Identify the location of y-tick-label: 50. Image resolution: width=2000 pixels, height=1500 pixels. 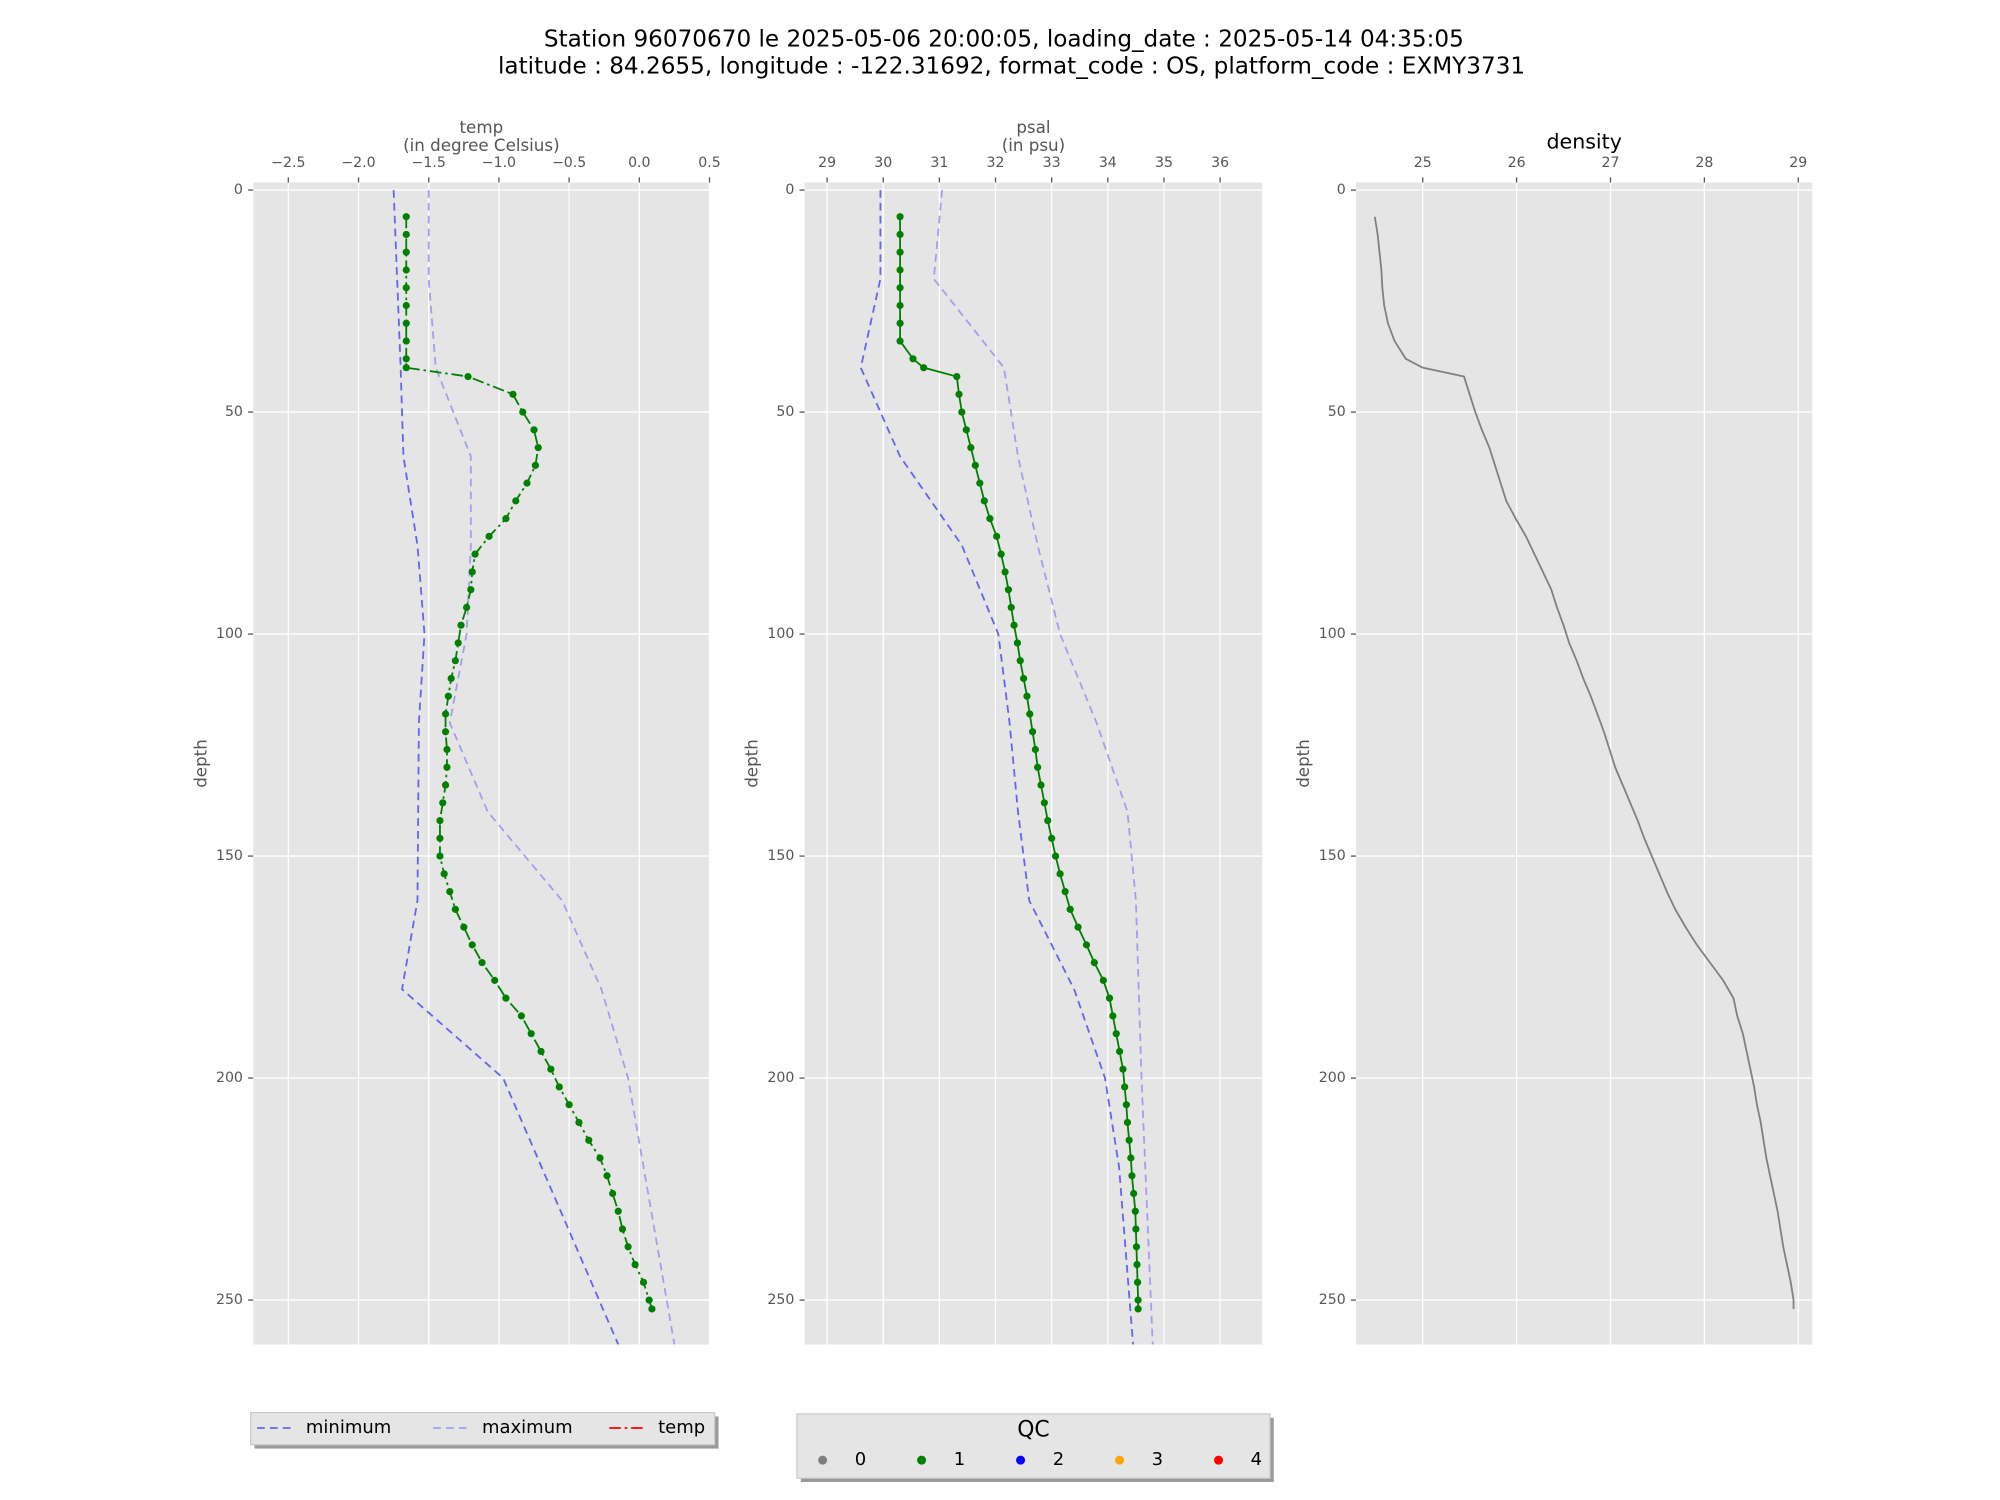
(234, 412).